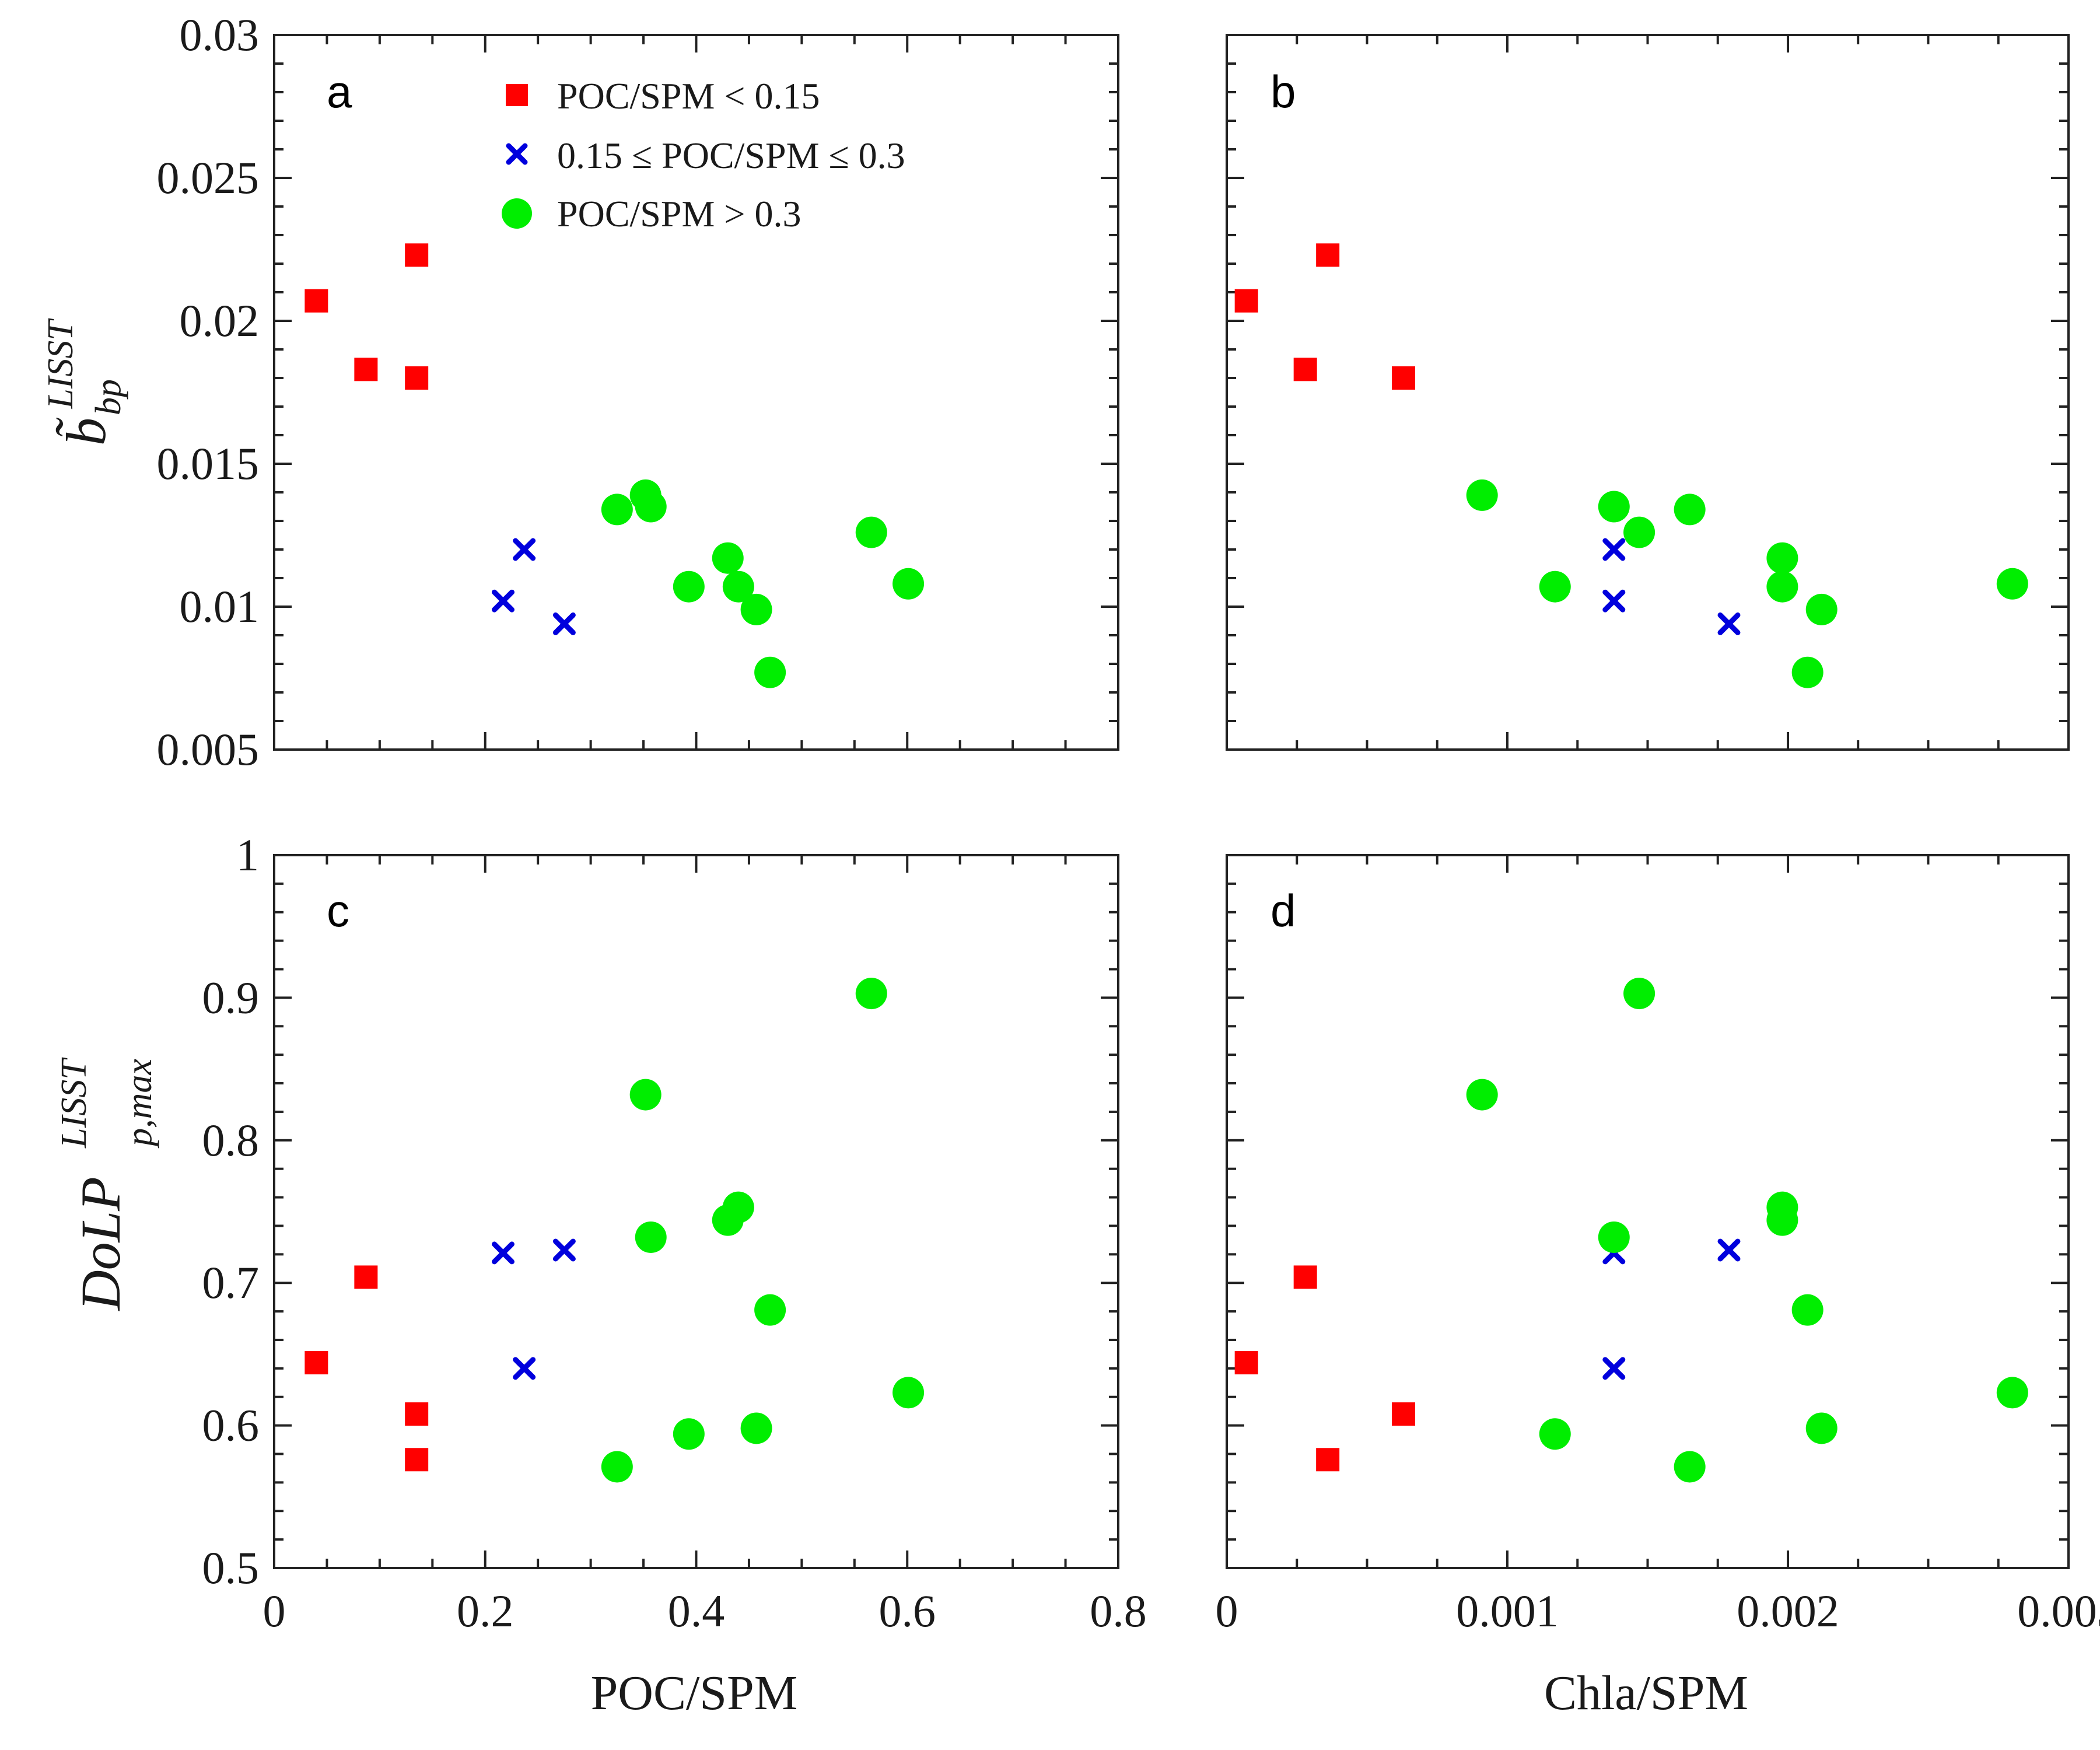 The height and width of the screenshot is (1750, 2100). I want to click on y-tick-label: 0.025, so click(208, 177).